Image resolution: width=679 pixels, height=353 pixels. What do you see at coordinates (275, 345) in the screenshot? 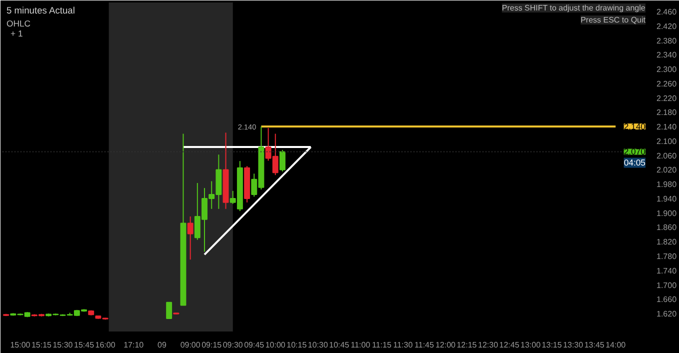
I see `x-tick-label: 10:00` at bounding box center [275, 345].